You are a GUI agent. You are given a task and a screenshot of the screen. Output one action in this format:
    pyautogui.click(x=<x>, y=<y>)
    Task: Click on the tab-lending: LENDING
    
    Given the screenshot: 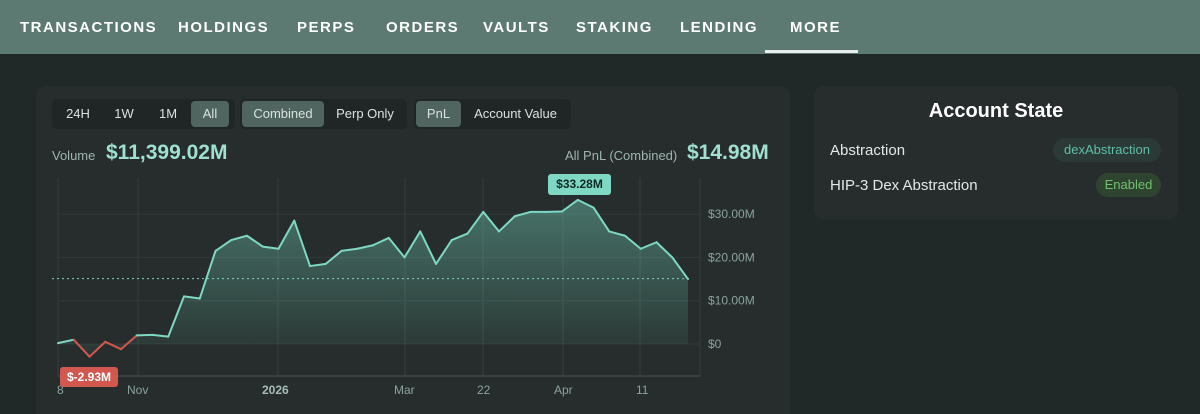 What is the action you would take?
    pyautogui.click(x=719, y=27)
    